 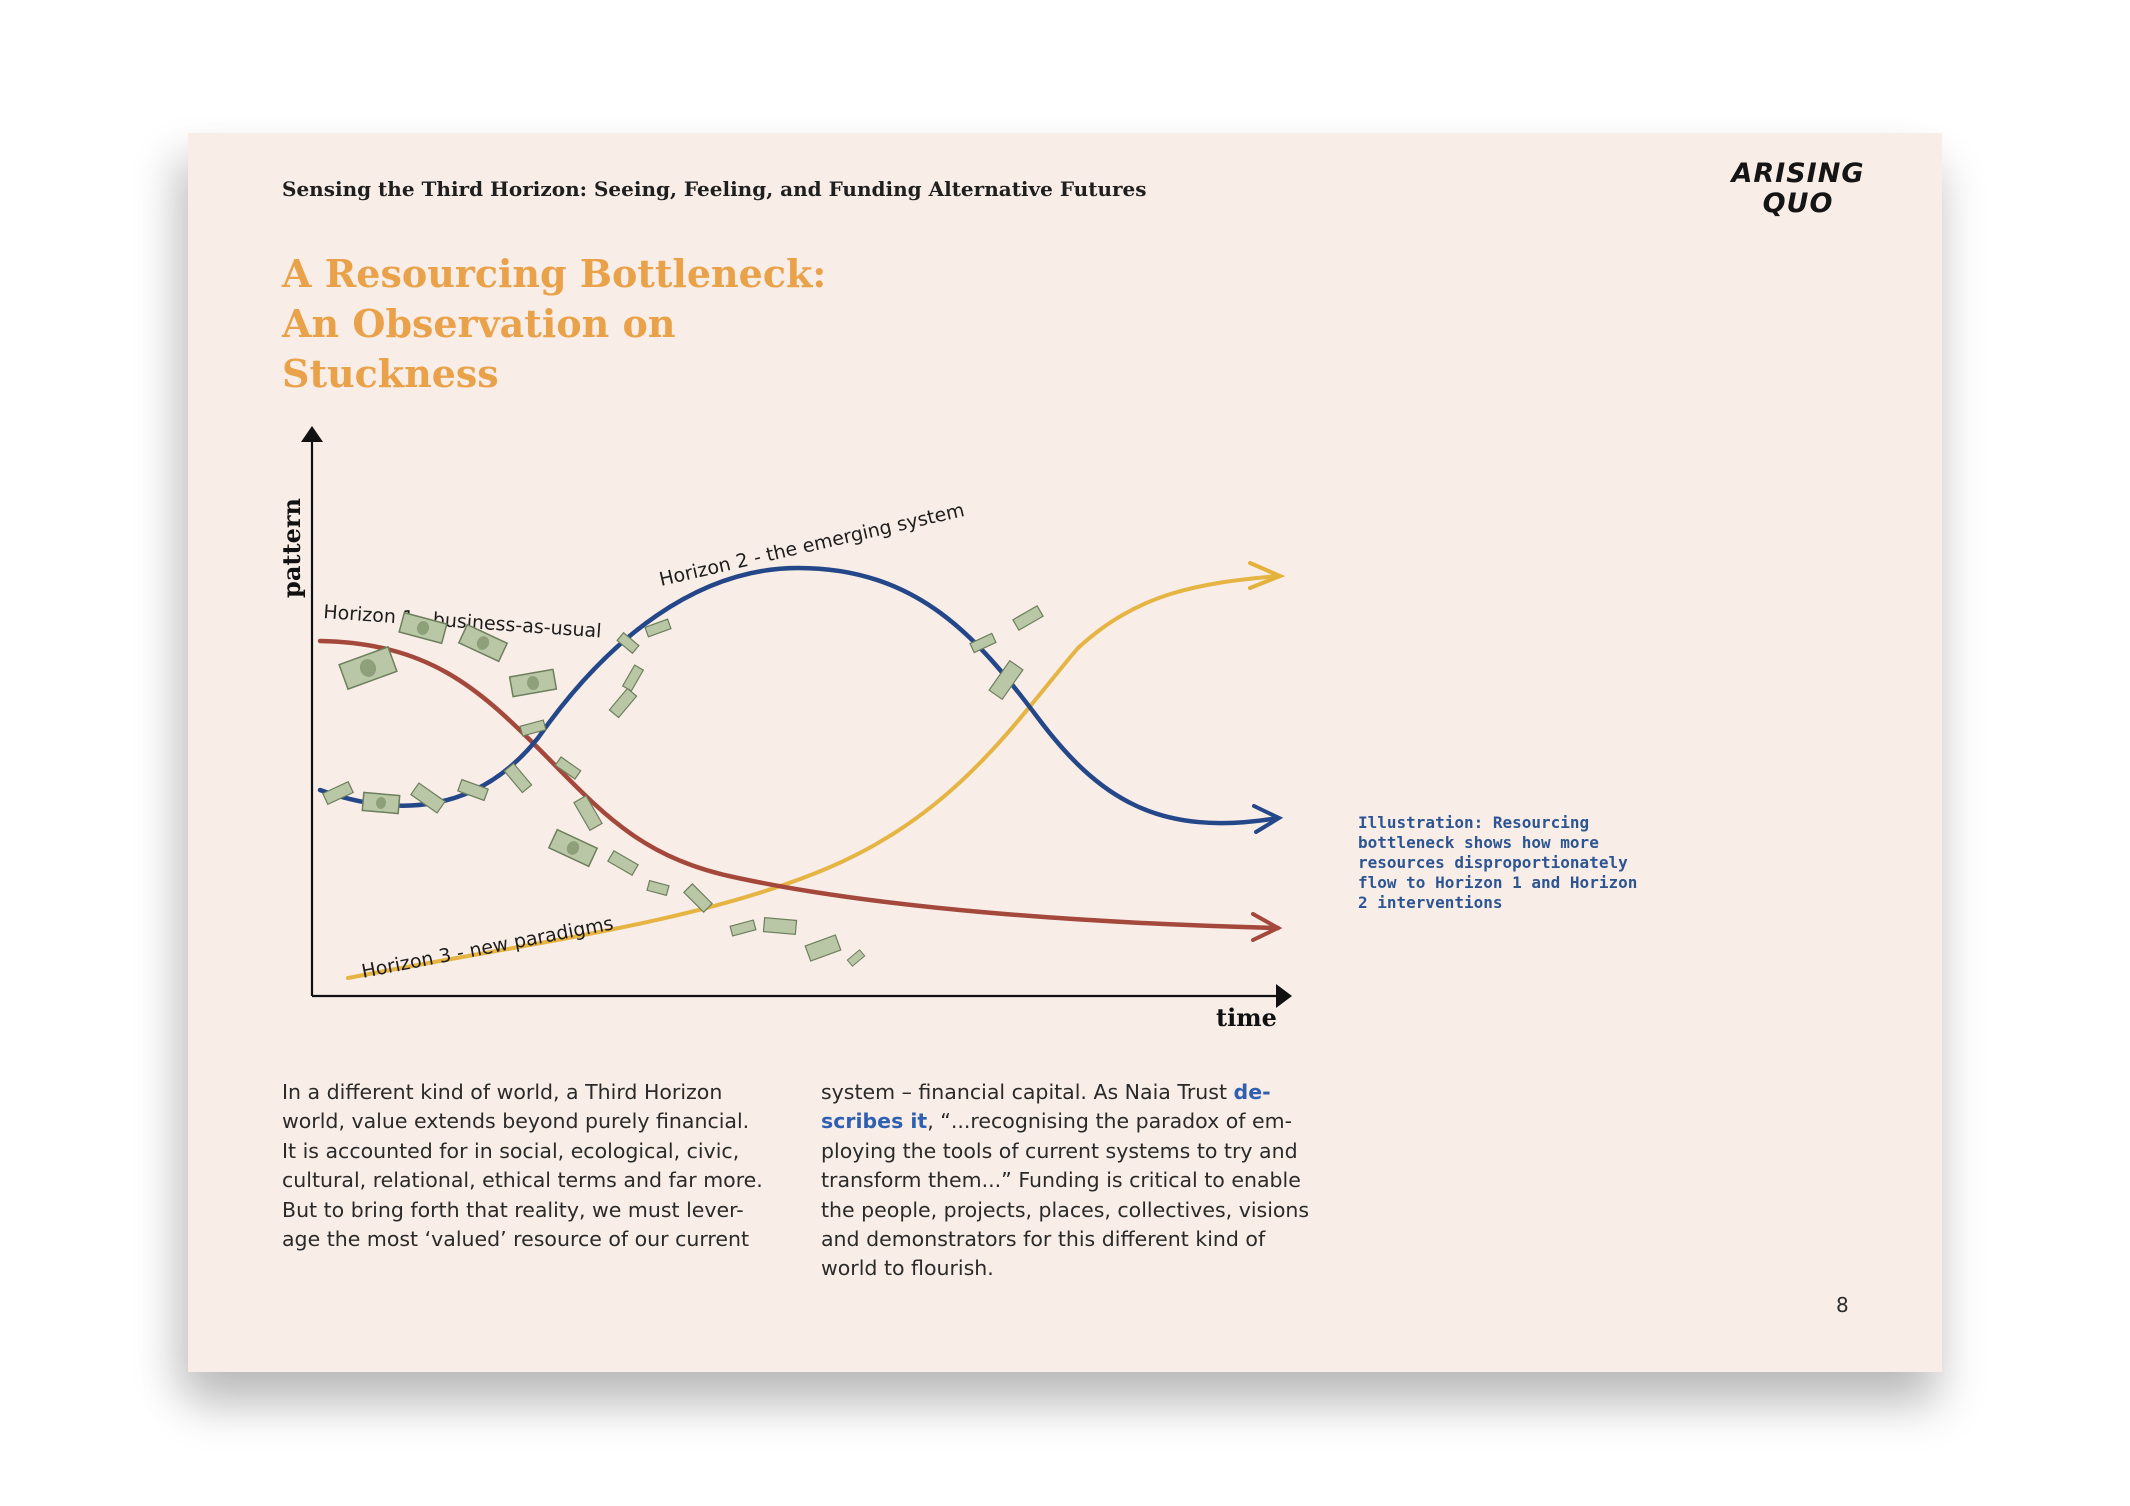 I want to click on logo-line-2: QUO, so click(x=1798, y=203).